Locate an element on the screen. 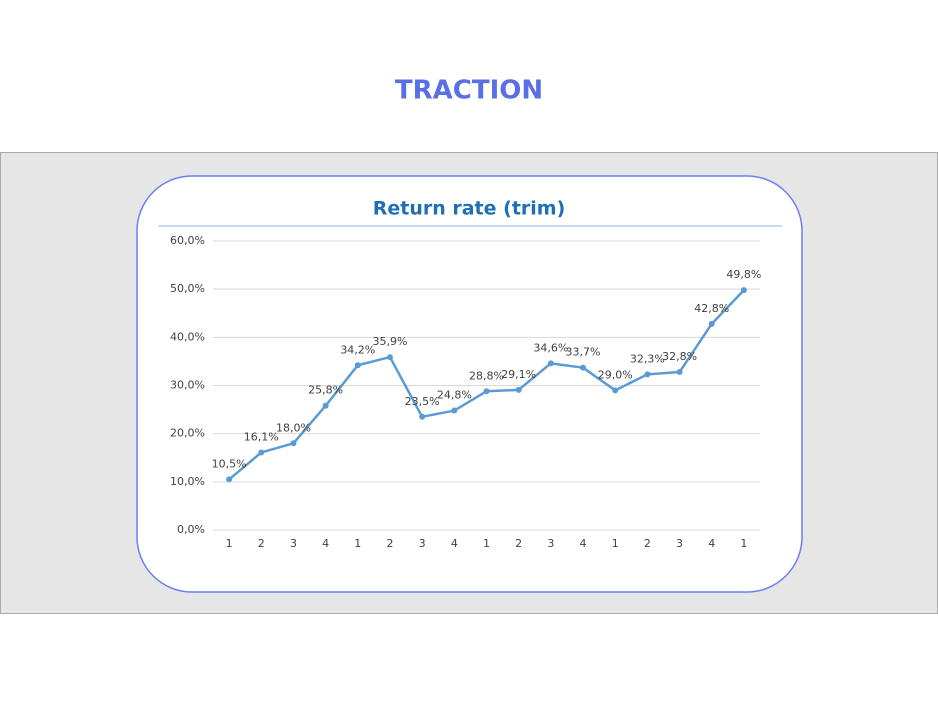 The height and width of the screenshot is (703, 938). data-label: 24,8% is located at coordinates (454, 395).